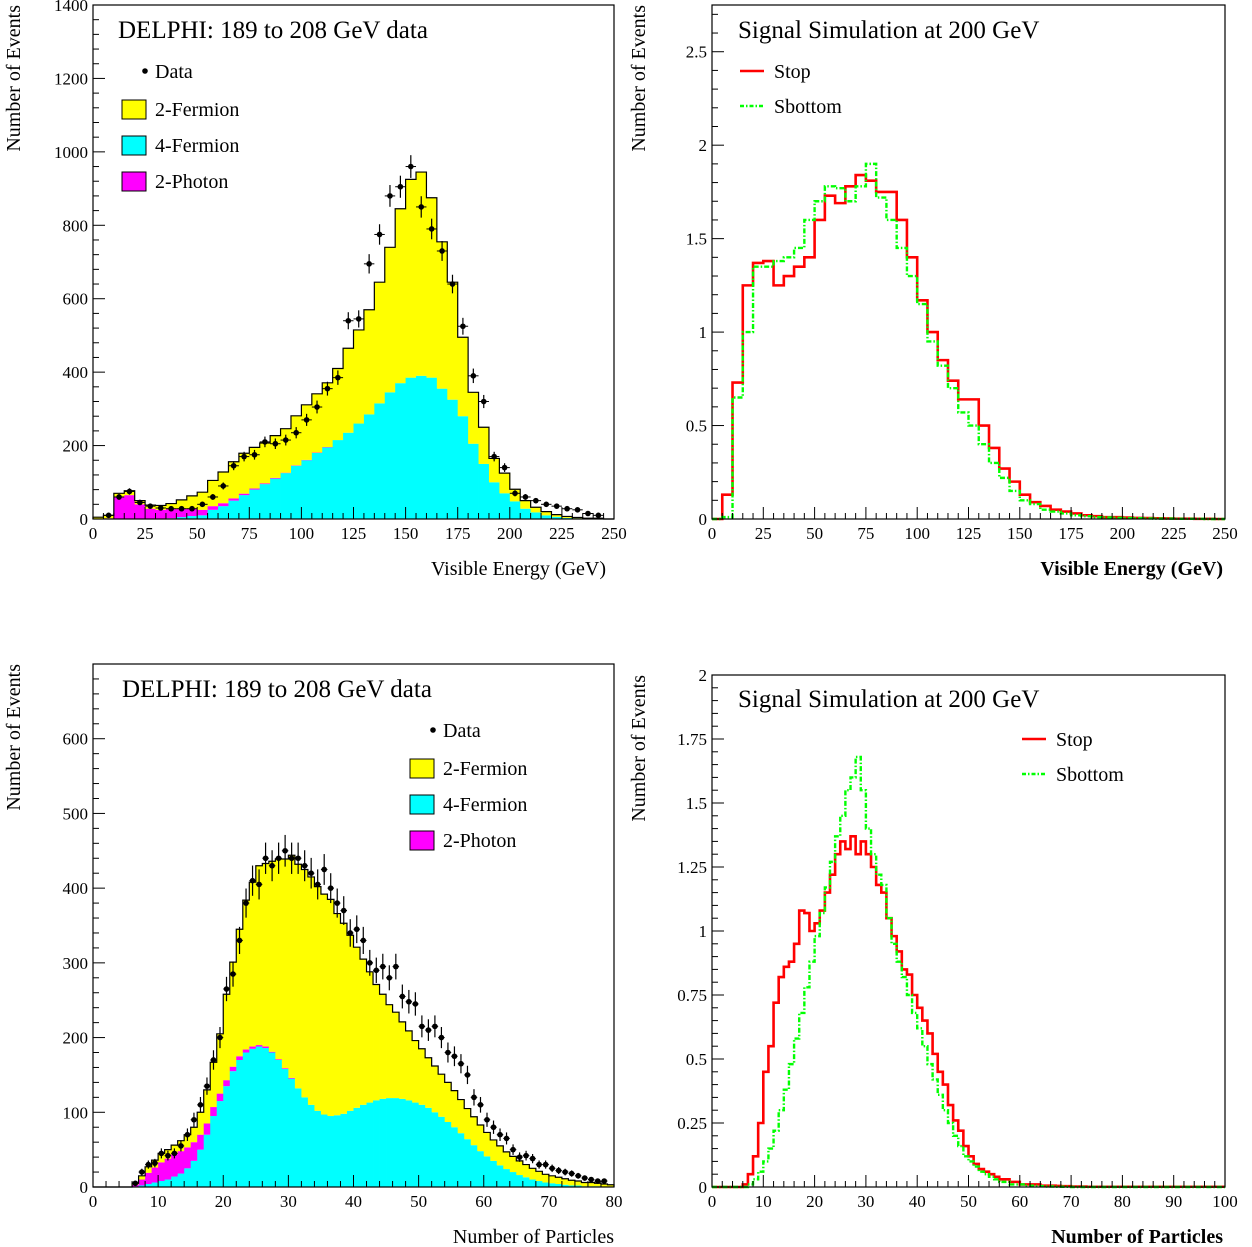 Image resolution: width=1252 pixels, height=1247 pixels. I want to click on legend-label: 4-Fermion, so click(485, 805).